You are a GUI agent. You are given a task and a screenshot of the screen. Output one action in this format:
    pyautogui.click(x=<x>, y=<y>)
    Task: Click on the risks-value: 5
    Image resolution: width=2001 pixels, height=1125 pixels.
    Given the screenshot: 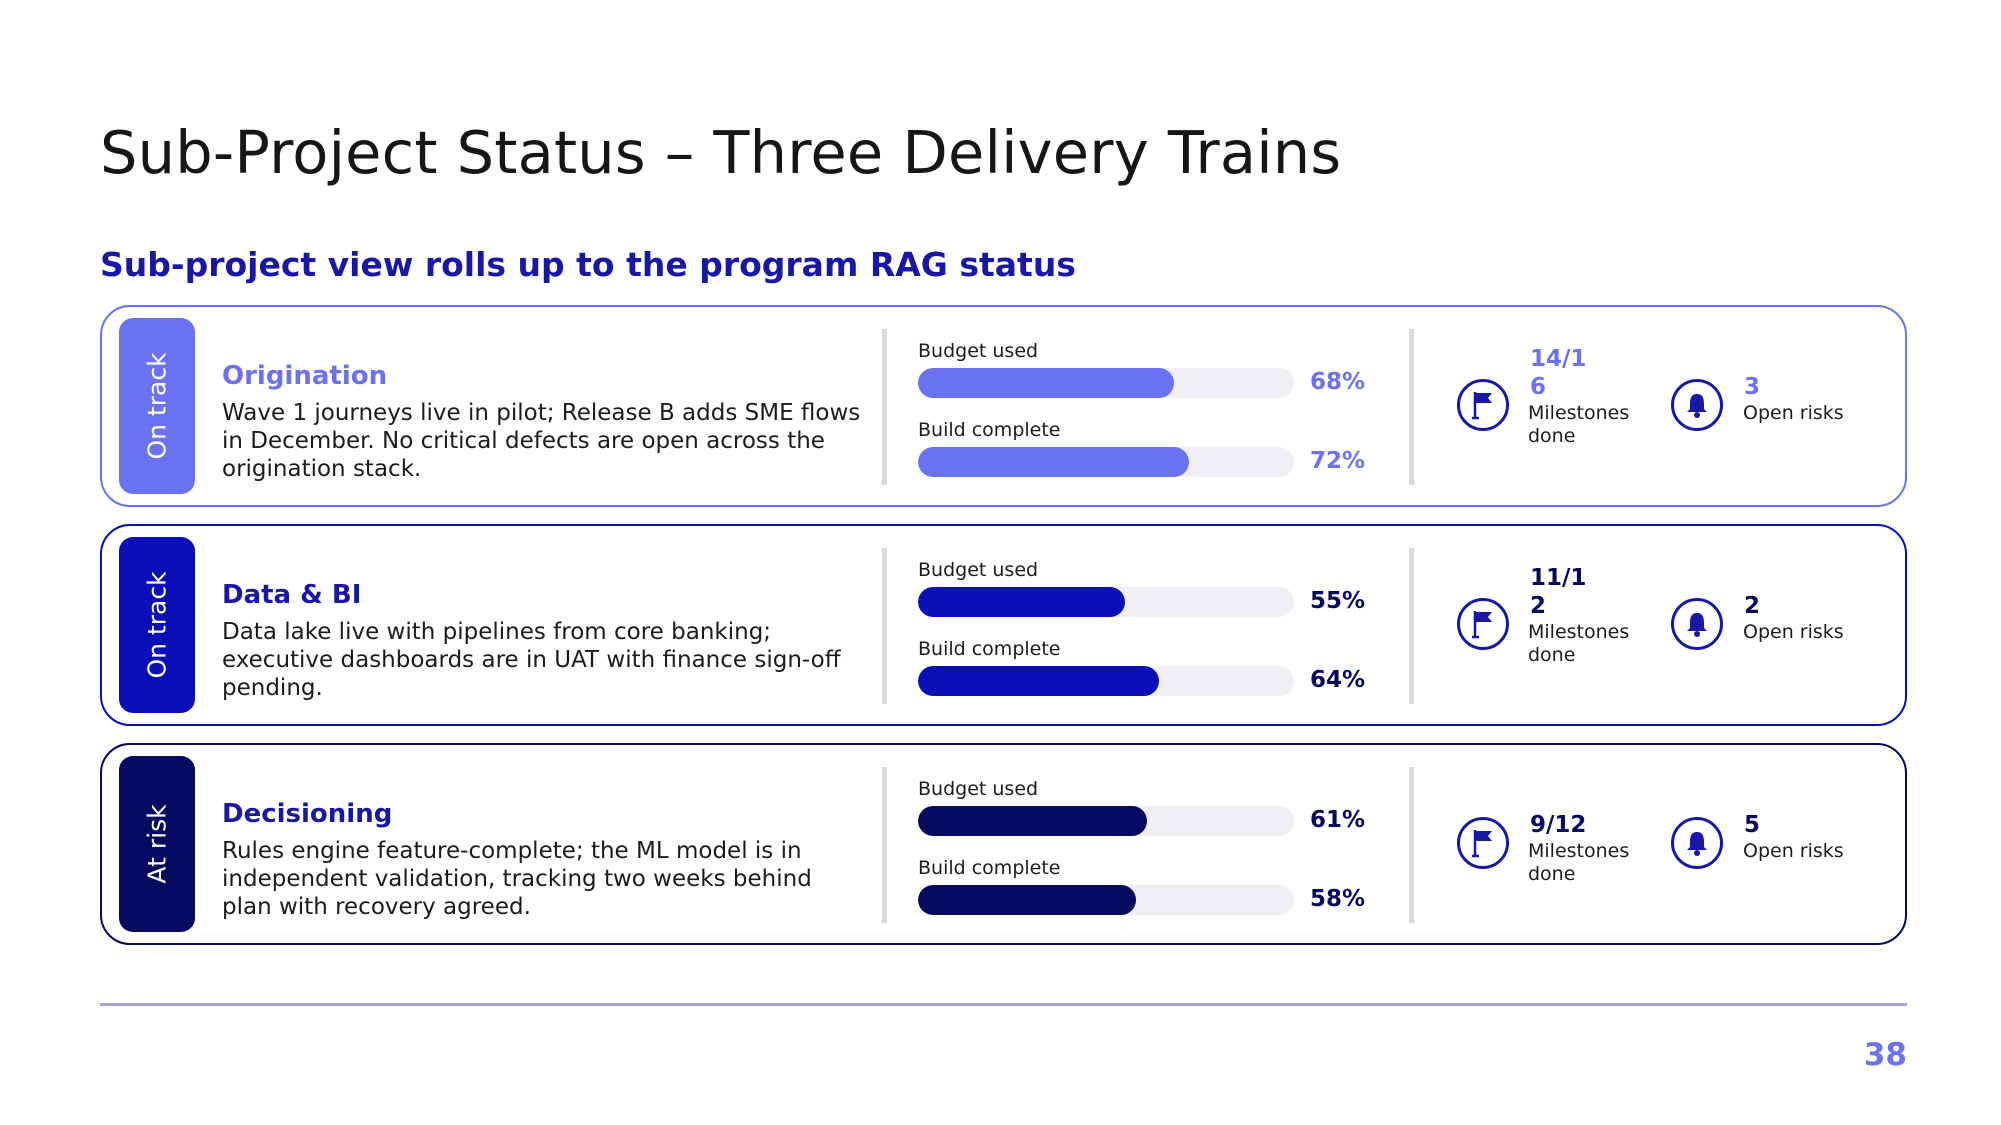 What is the action you would take?
    pyautogui.click(x=1752, y=825)
    